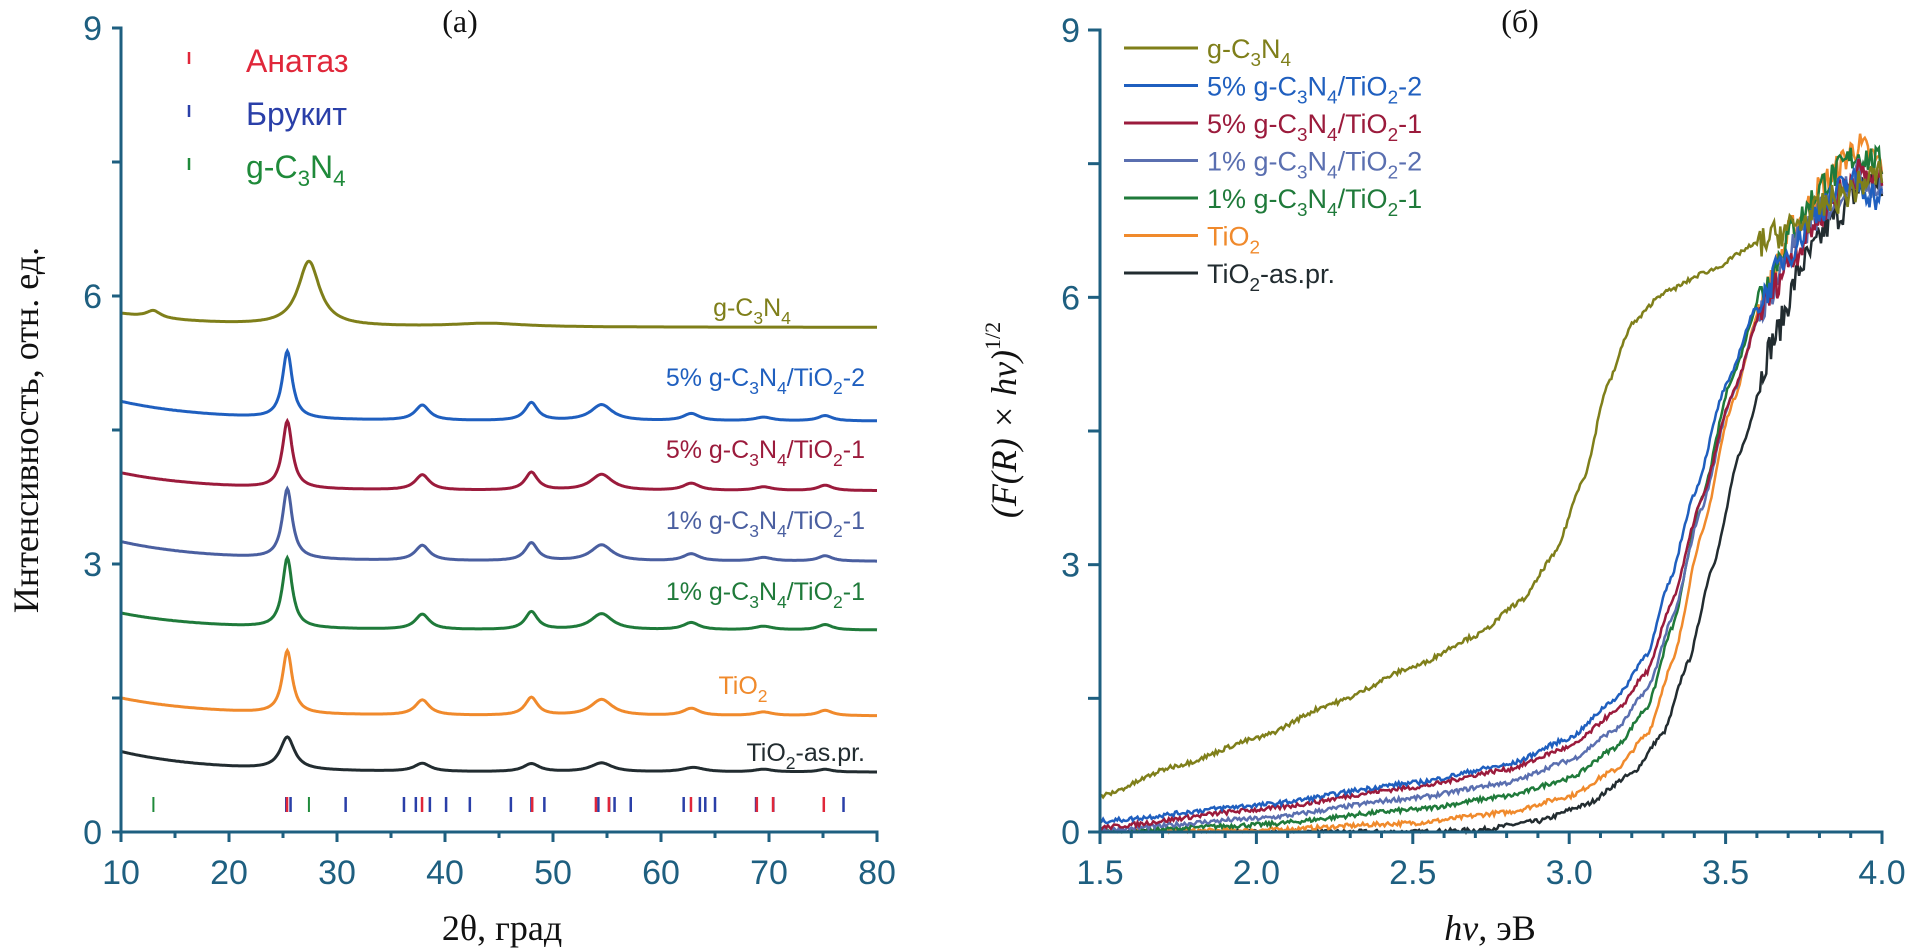  Describe the element at coordinates (1249, 52) in the screenshot. I see `legend-label: g-C3N4` at that location.